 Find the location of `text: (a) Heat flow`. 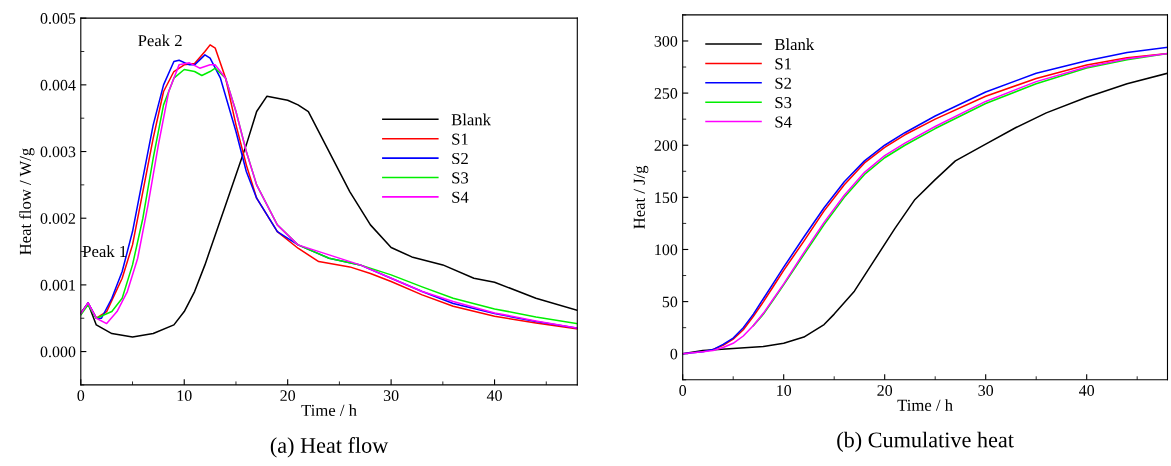

text: (a) Heat flow is located at coordinates (329, 447).